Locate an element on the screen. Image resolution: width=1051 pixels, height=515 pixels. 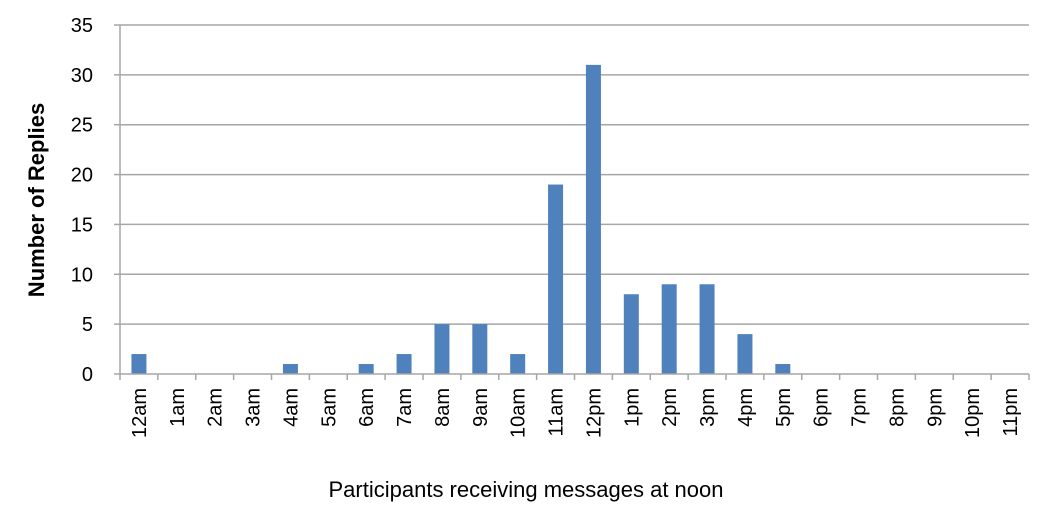
bar-7am is located at coordinates (404, 364).